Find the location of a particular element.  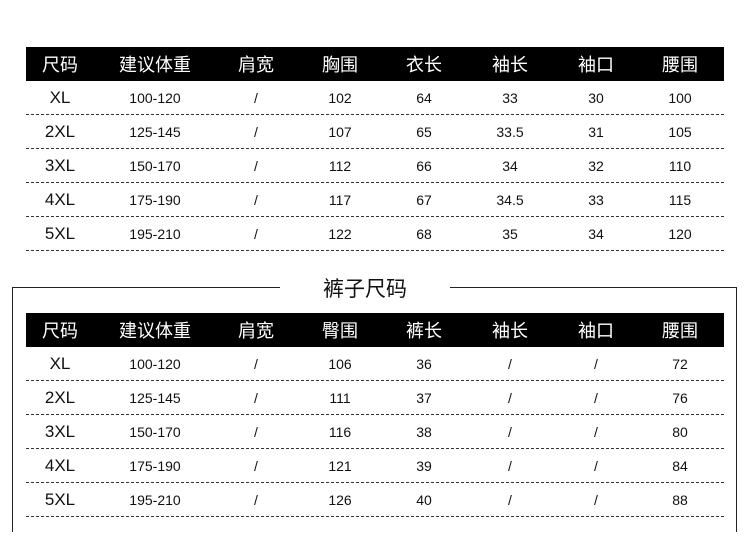

header-cell: 臀围 is located at coordinates (340, 331).